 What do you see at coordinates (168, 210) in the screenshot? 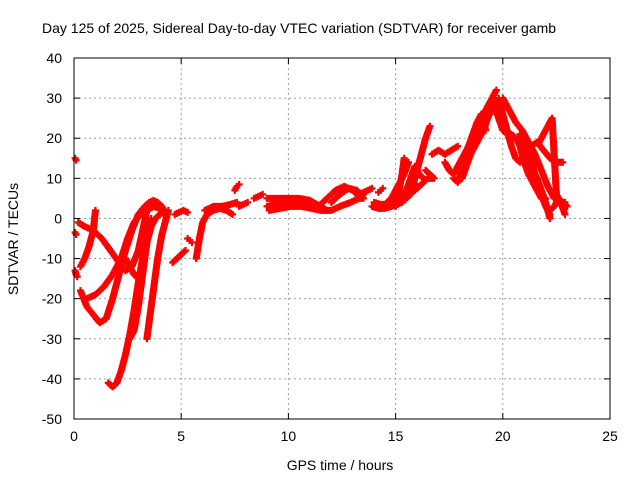
I see `data-point-arc-j` at bounding box center [168, 210].